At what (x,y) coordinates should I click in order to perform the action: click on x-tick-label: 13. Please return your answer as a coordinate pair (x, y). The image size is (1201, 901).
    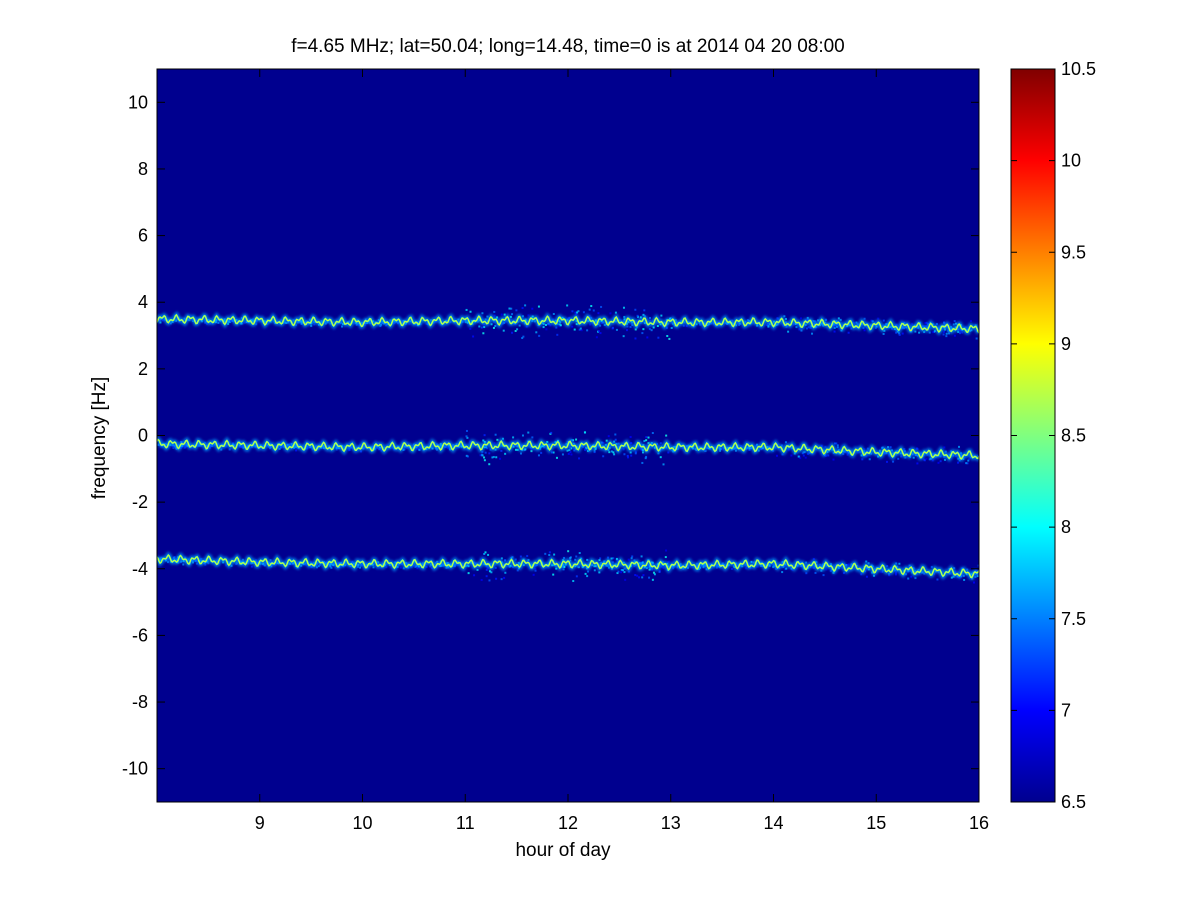
    Looking at the image, I should click on (671, 823).